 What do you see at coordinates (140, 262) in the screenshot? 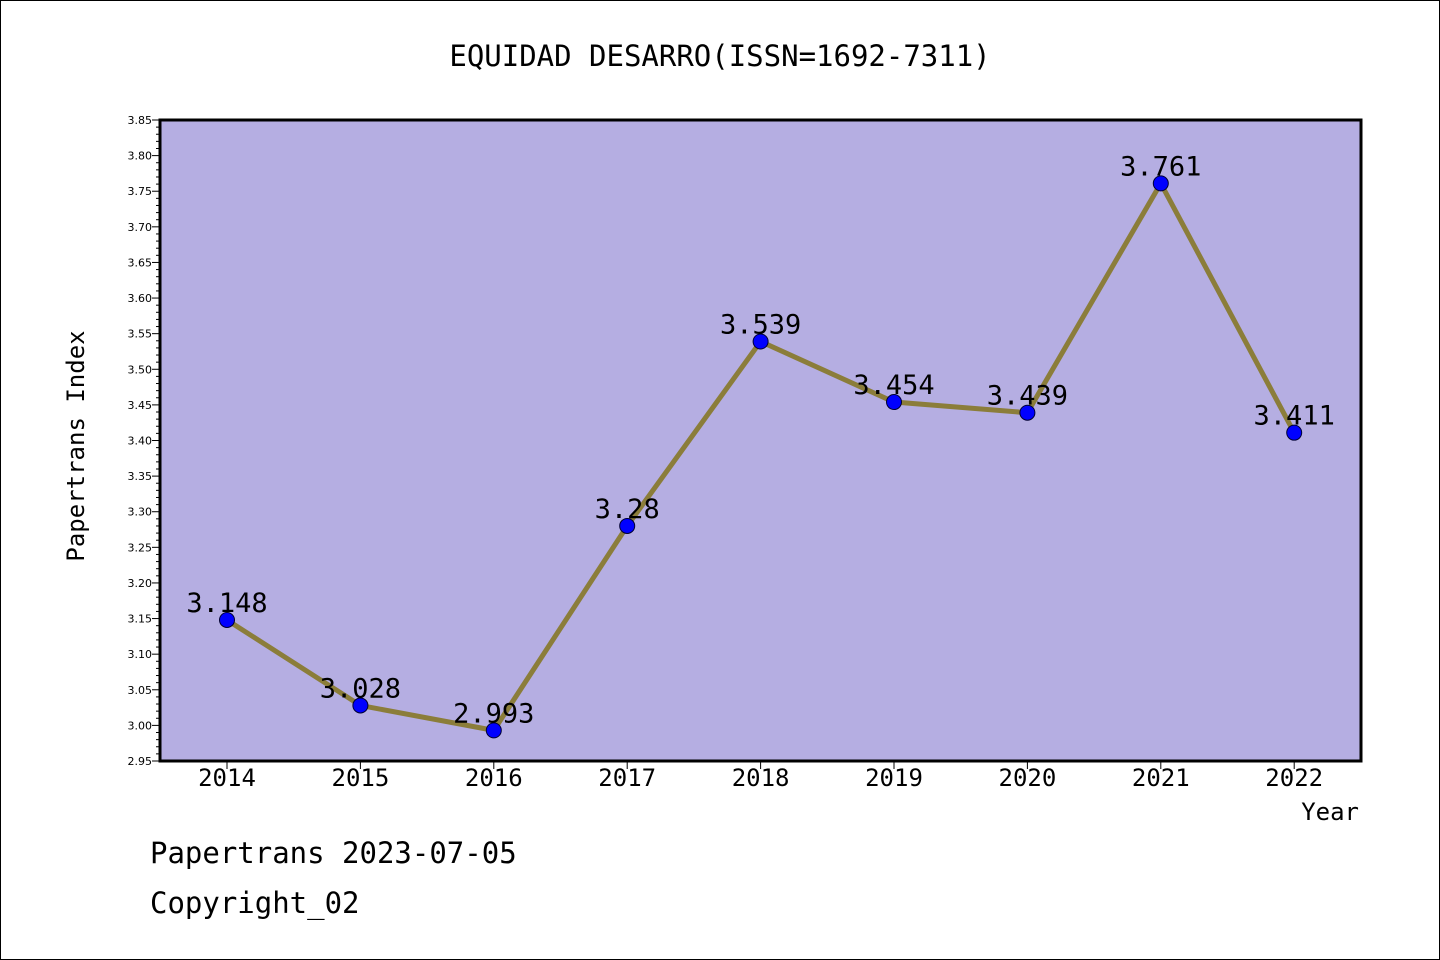
I see `y-tick-label: 3.65` at bounding box center [140, 262].